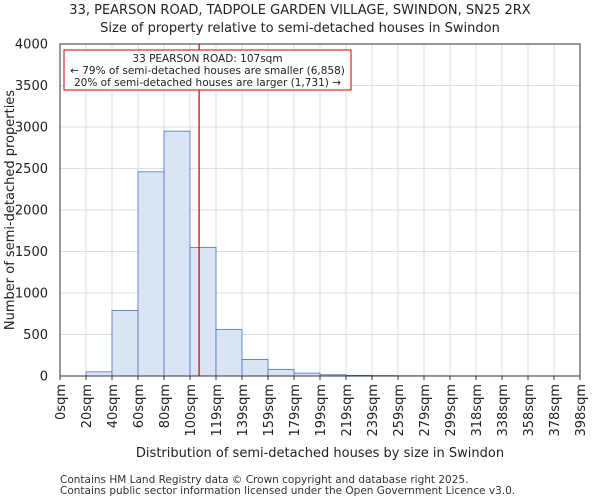 The height and width of the screenshot is (500, 600). Describe the element at coordinates (10, 210) in the screenshot. I see `y-axis-label: Number of semi-detached properties` at that location.